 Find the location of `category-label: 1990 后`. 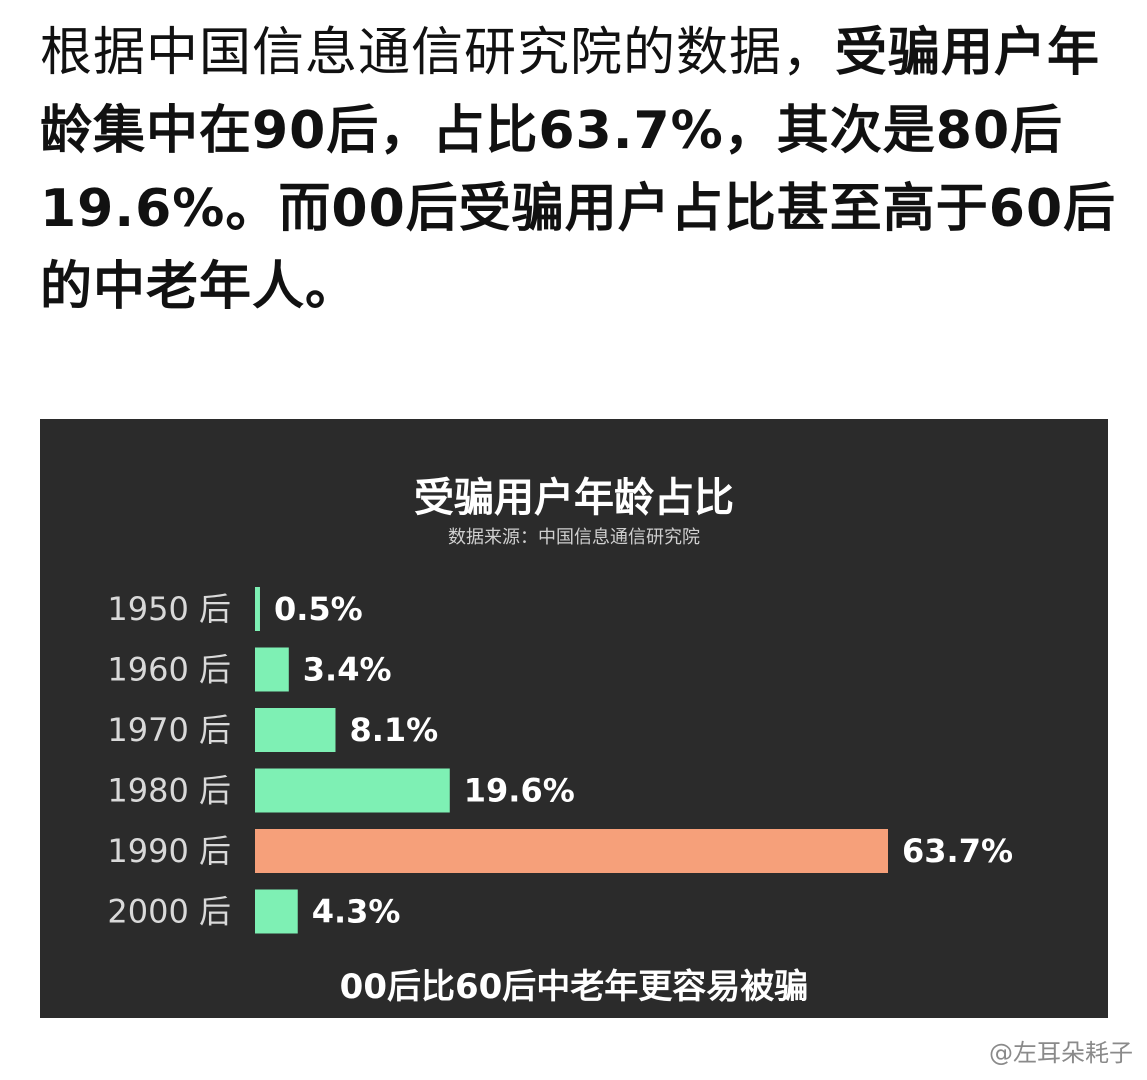

category-label: 1990 后 is located at coordinates (169, 851).